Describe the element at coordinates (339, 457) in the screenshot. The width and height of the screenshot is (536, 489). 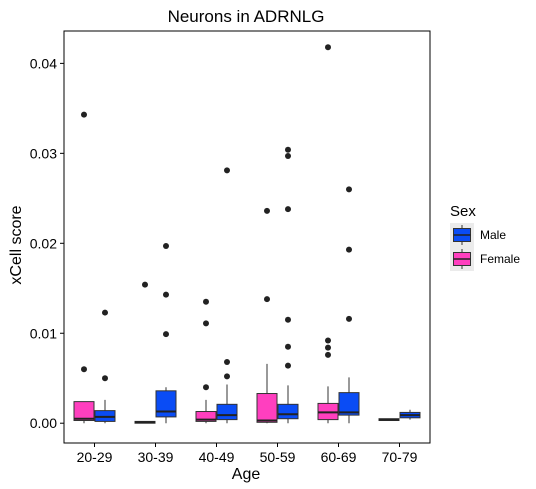
I see `x-tick-label: 60-69` at that location.